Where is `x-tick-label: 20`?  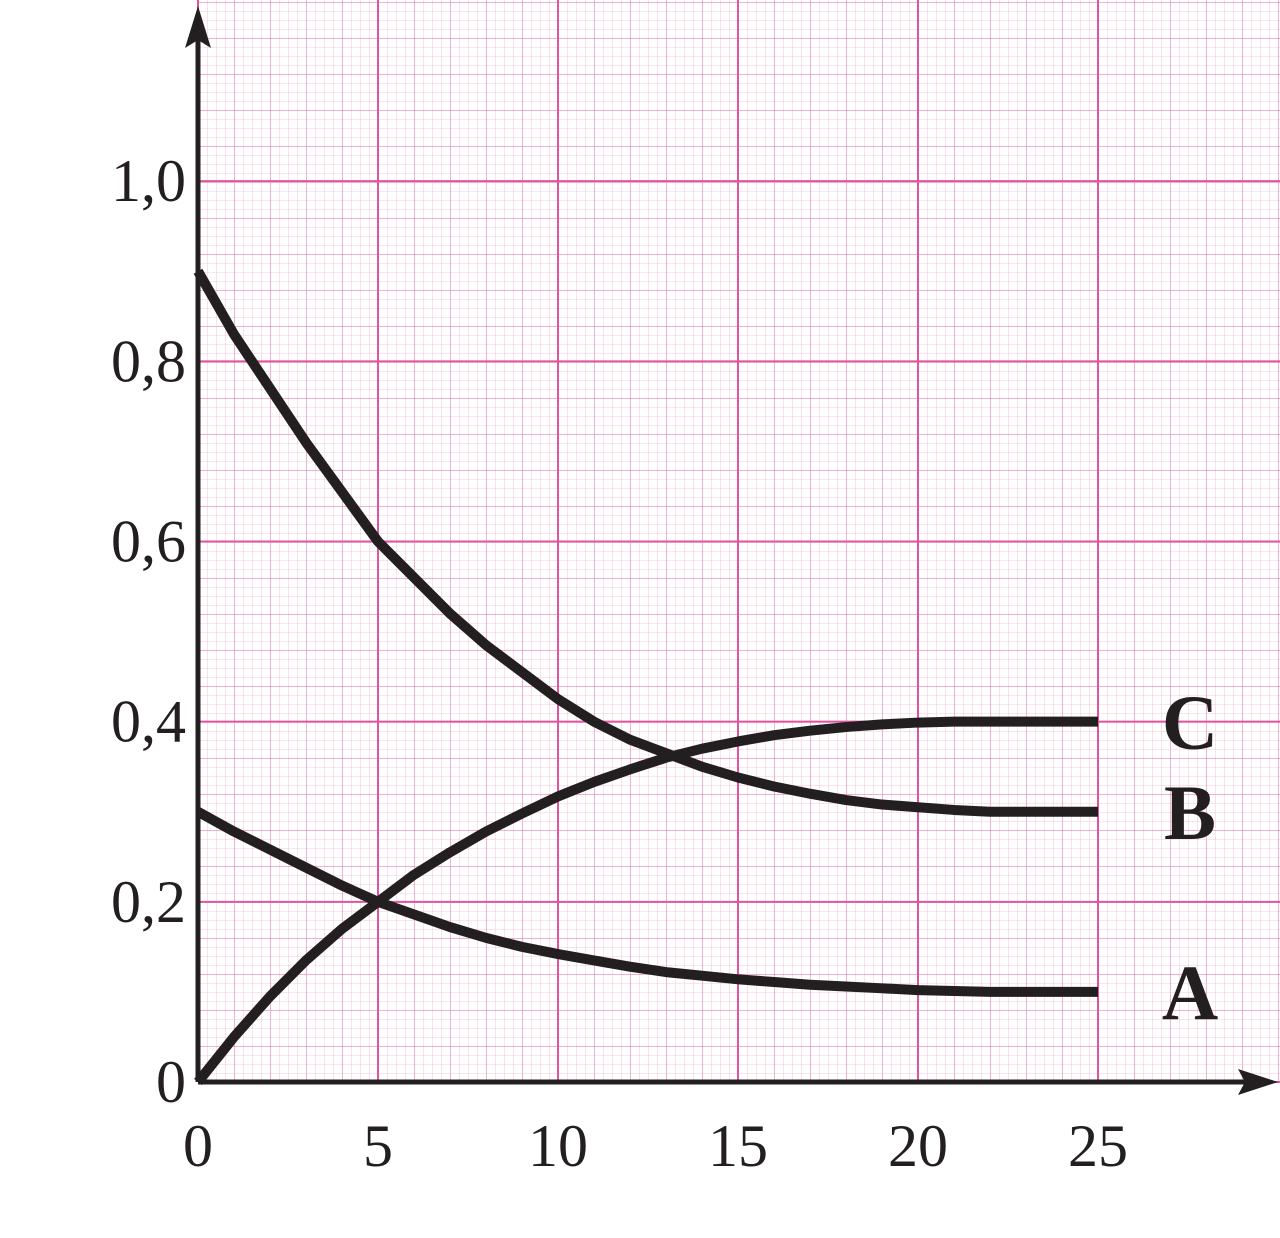 x-tick-label: 20 is located at coordinates (918, 1146).